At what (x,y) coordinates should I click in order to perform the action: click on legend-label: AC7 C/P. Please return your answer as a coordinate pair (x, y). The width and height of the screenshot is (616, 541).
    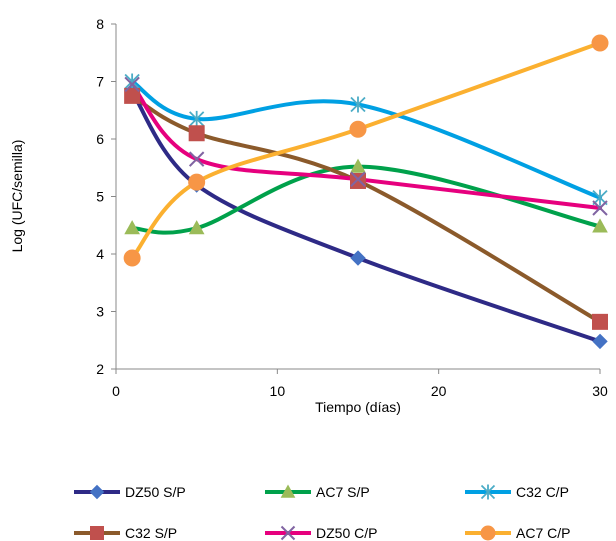
    Looking at the image, I should click on (543, 533).